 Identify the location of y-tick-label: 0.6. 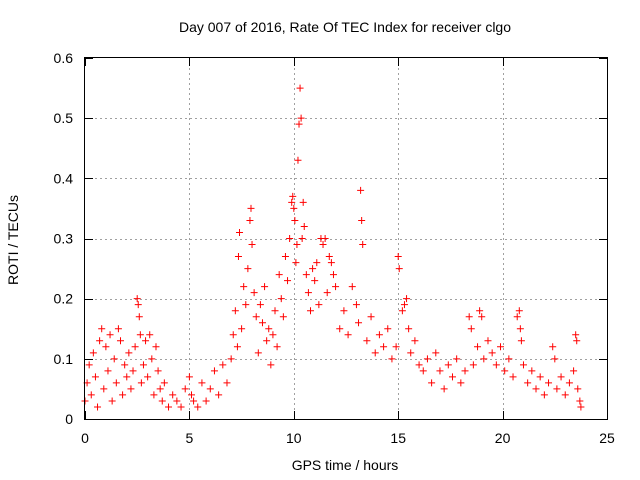
(64, 58).